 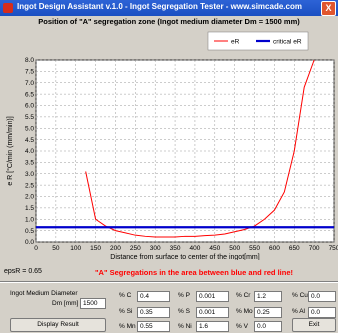 What do you see at coordinates (10, 150) in the screenshot?
I see `y-axis-label: e R [°C/min (mm/min)]` at bounding box center [10, 150].